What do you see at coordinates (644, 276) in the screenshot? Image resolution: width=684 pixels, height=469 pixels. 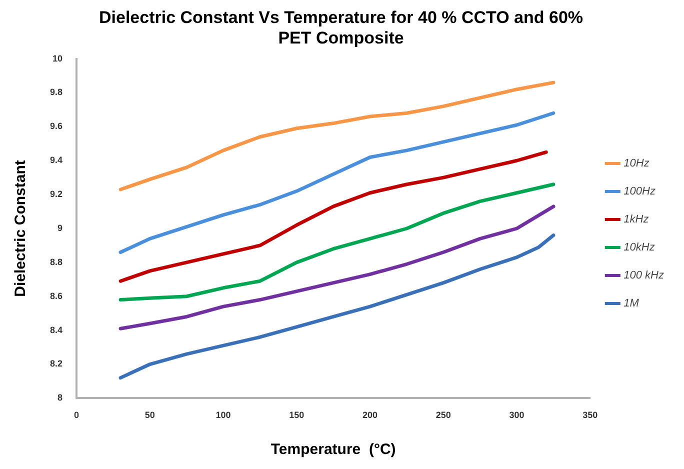 I see `legend-label: 100 kHz` at bounding box center [644, 276].